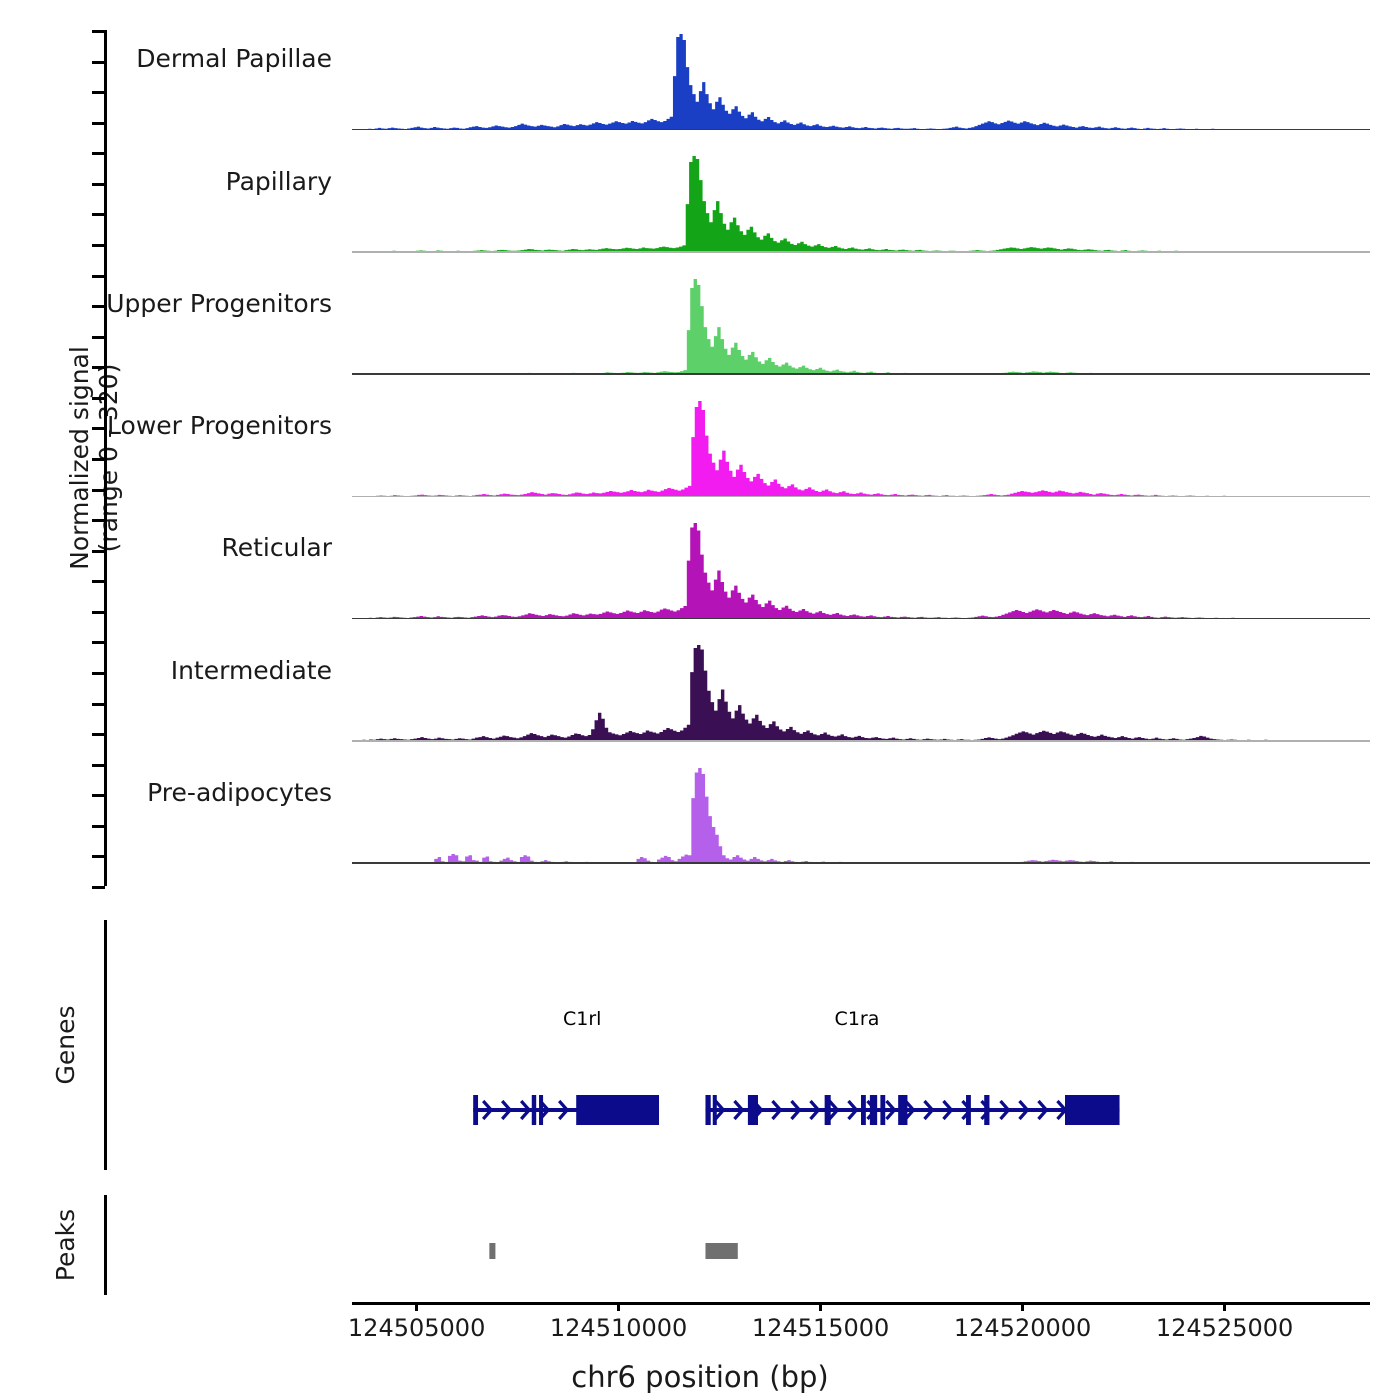 This screenshot has width=1400, height=1400. Describe the element at coordinates (105, 458) in the screenshot. I see `signal-axis-spine` at that location.